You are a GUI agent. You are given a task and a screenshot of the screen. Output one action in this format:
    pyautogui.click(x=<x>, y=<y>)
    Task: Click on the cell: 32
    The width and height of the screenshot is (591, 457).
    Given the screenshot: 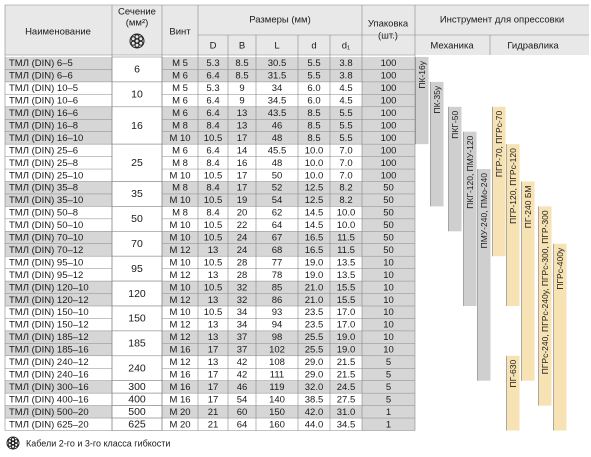 What is the action you would take?
    pyautogui.click(x=242, y=287)
    